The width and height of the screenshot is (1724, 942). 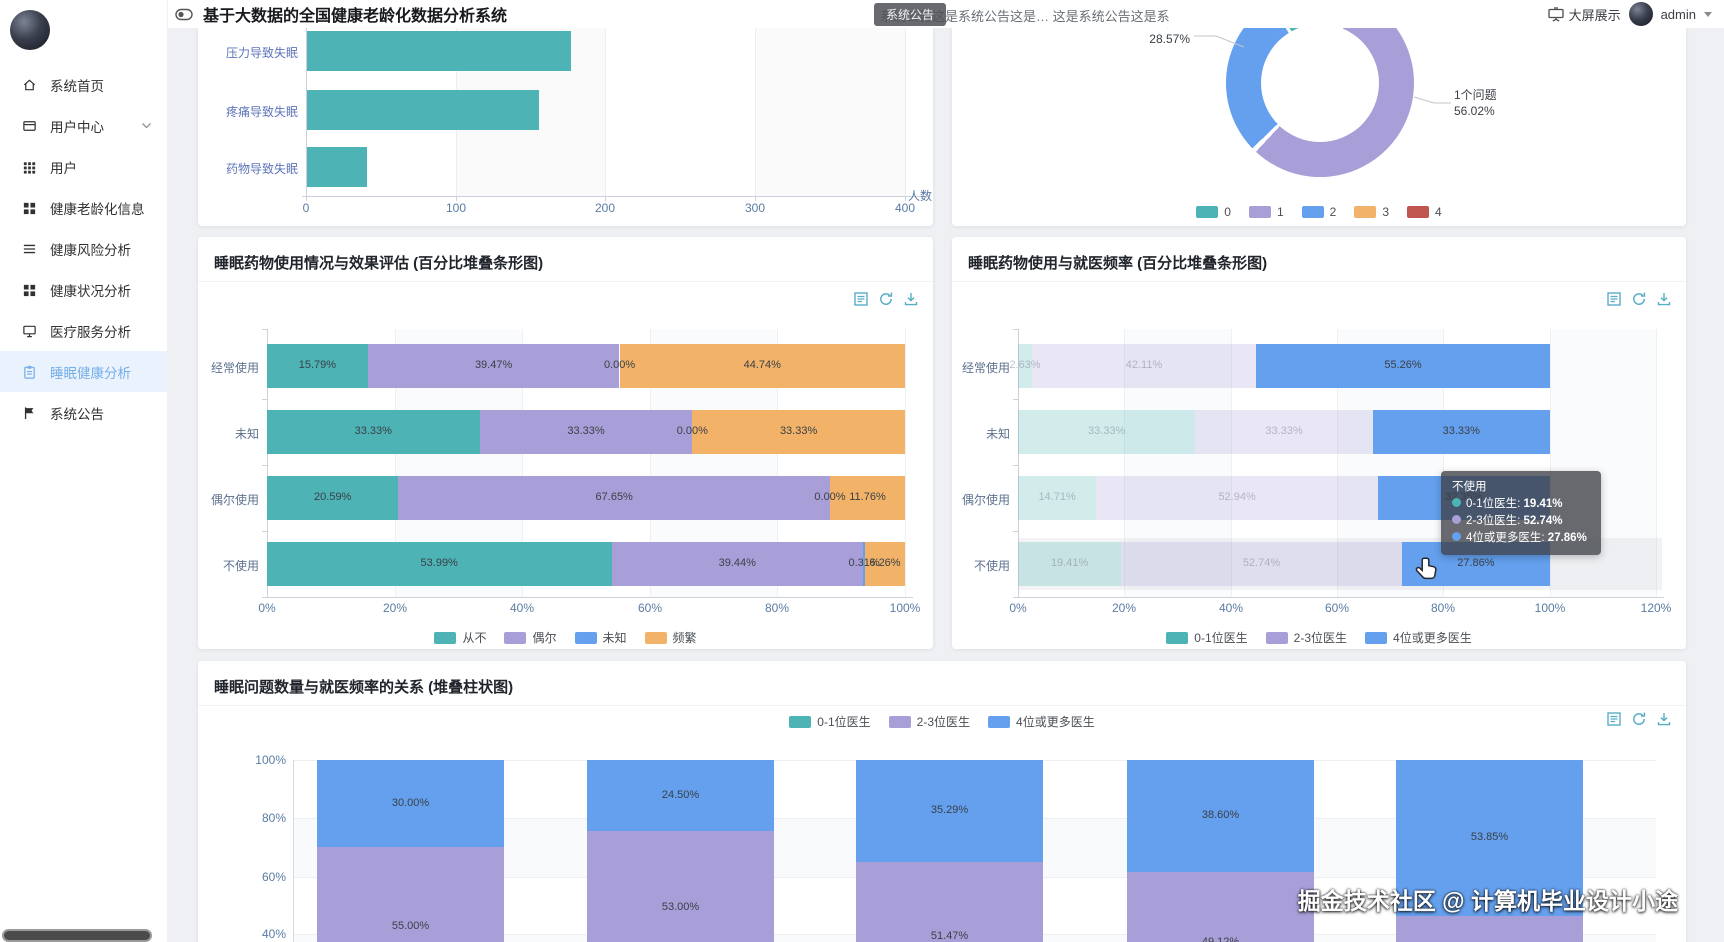 I want to click on legend-item: 4, so click(x=1424, y=212).